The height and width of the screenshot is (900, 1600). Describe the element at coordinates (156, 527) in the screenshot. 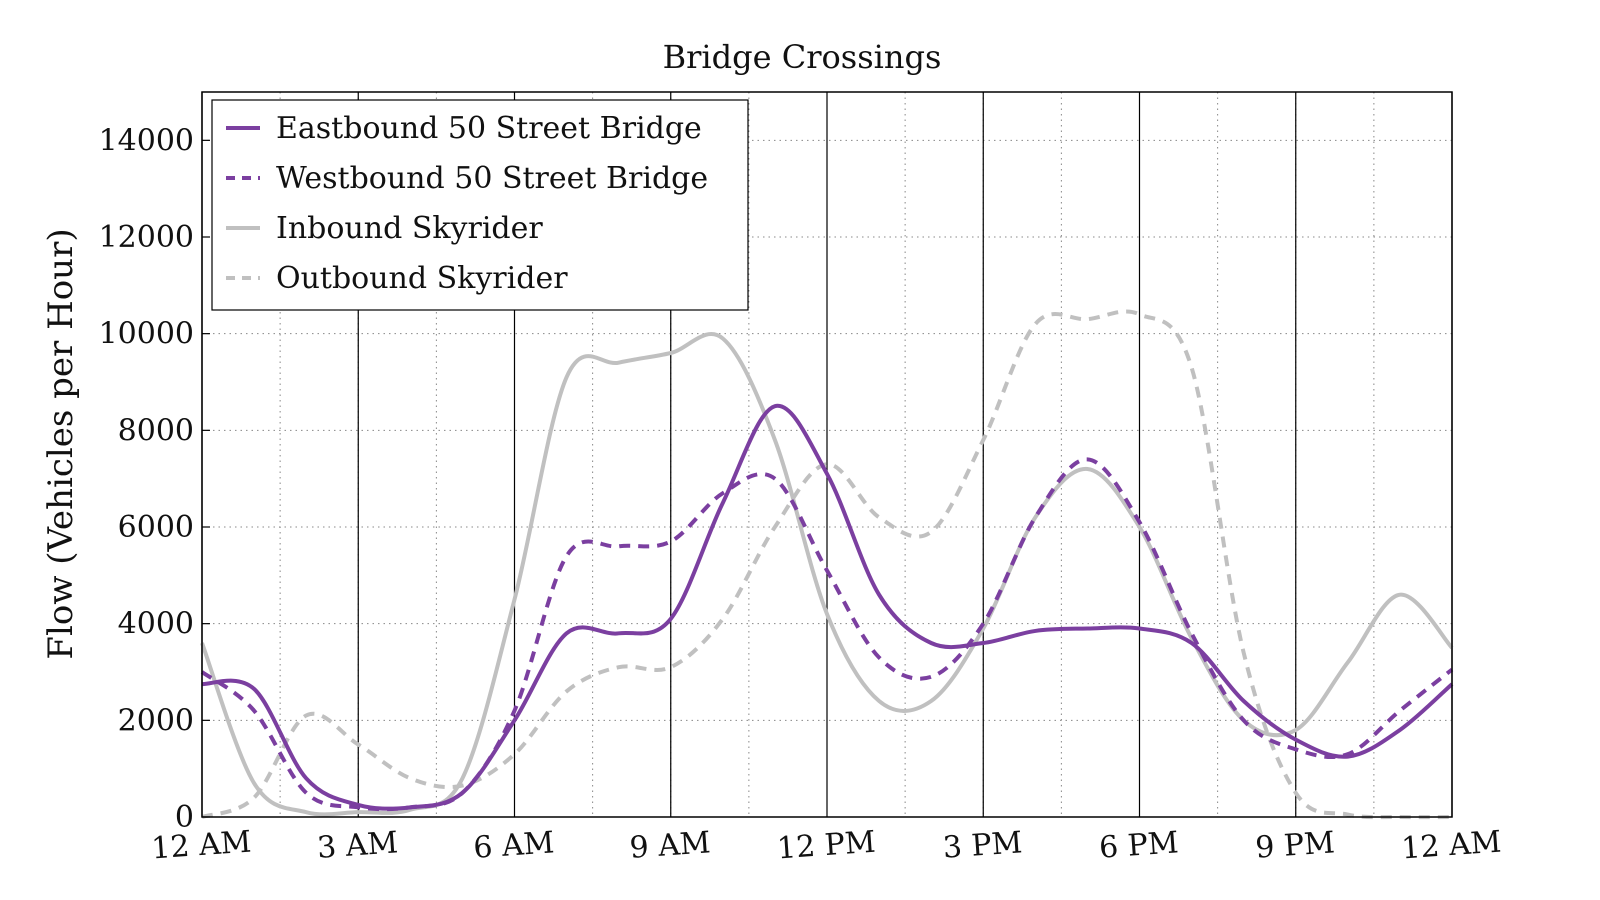

I see `y-tick-label: 6000` at that location.